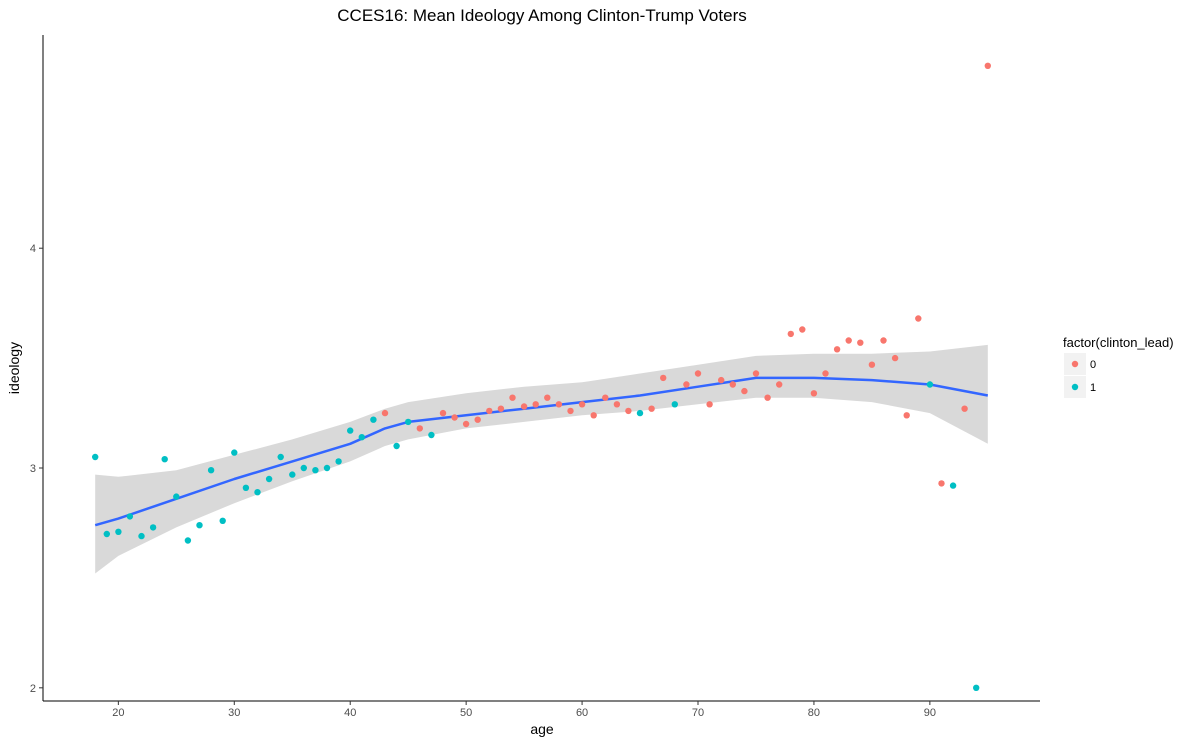  Describe the element at coordinates (1118, 342) in the screenshot. I see `legend-title: factor(clinton_lead)` at that location.